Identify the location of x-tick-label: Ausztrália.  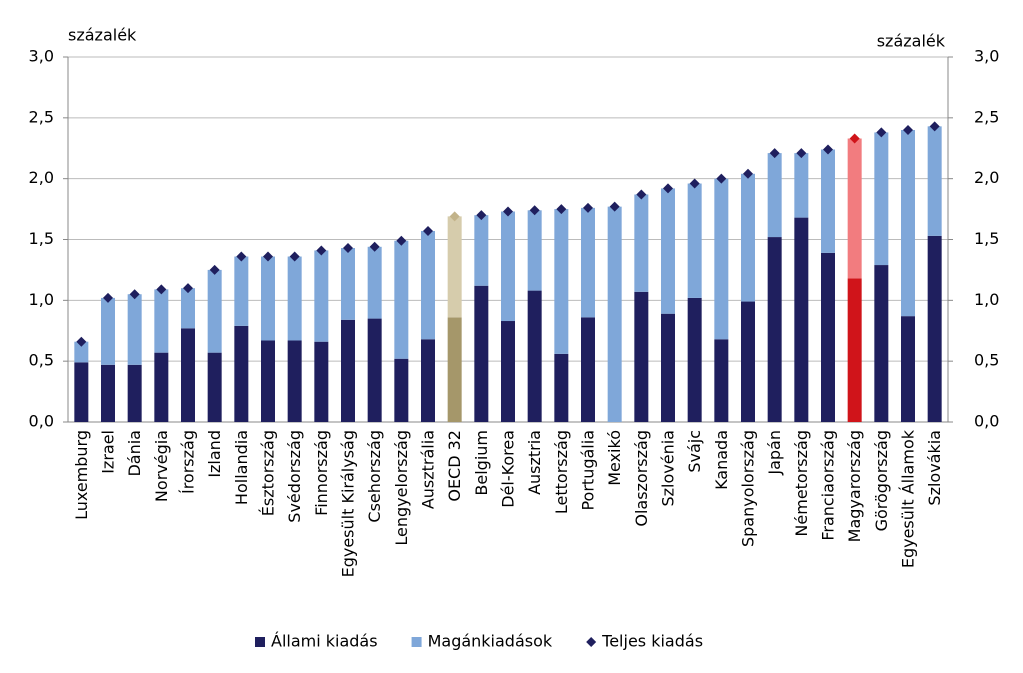
(428, 469).